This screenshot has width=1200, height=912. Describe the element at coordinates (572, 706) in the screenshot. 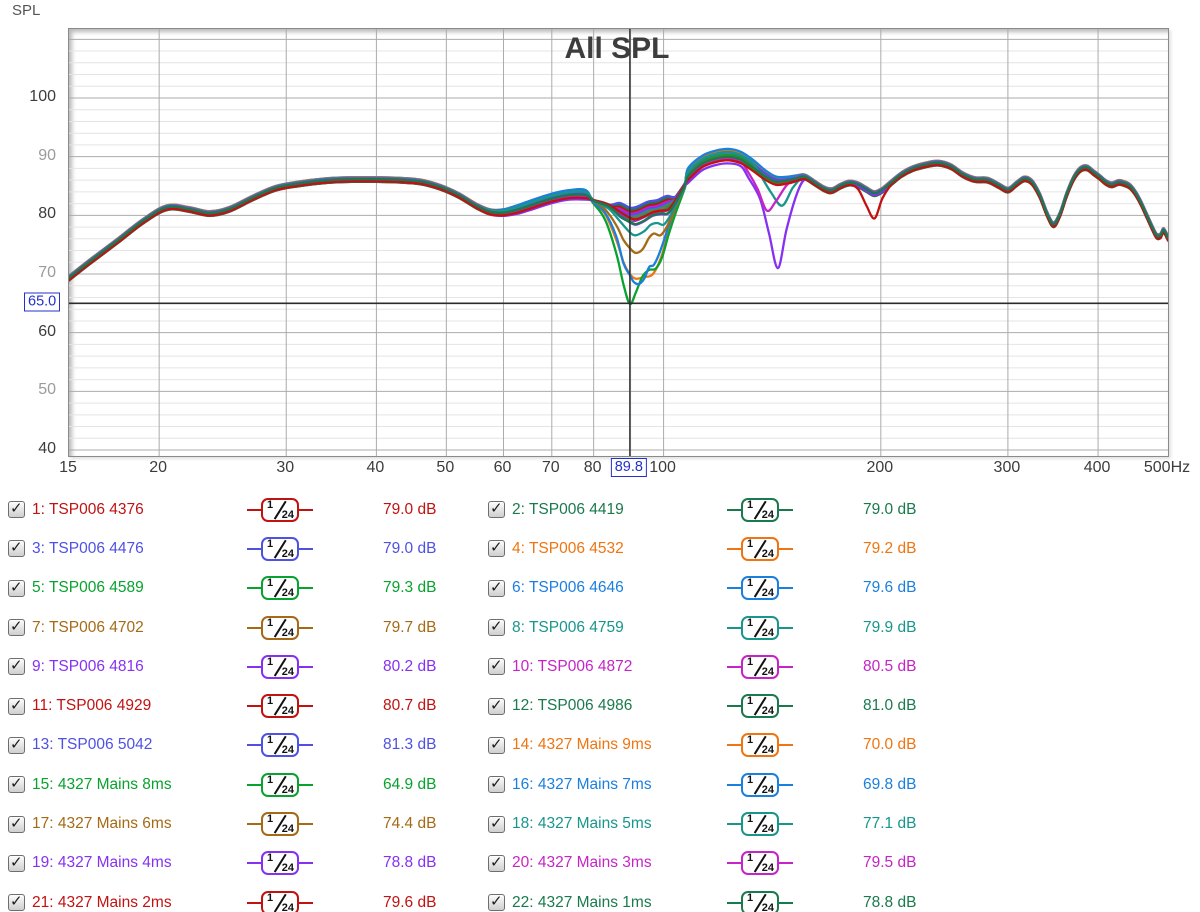

I see `trace-label-12: 12: TSP006 4986` at that location.